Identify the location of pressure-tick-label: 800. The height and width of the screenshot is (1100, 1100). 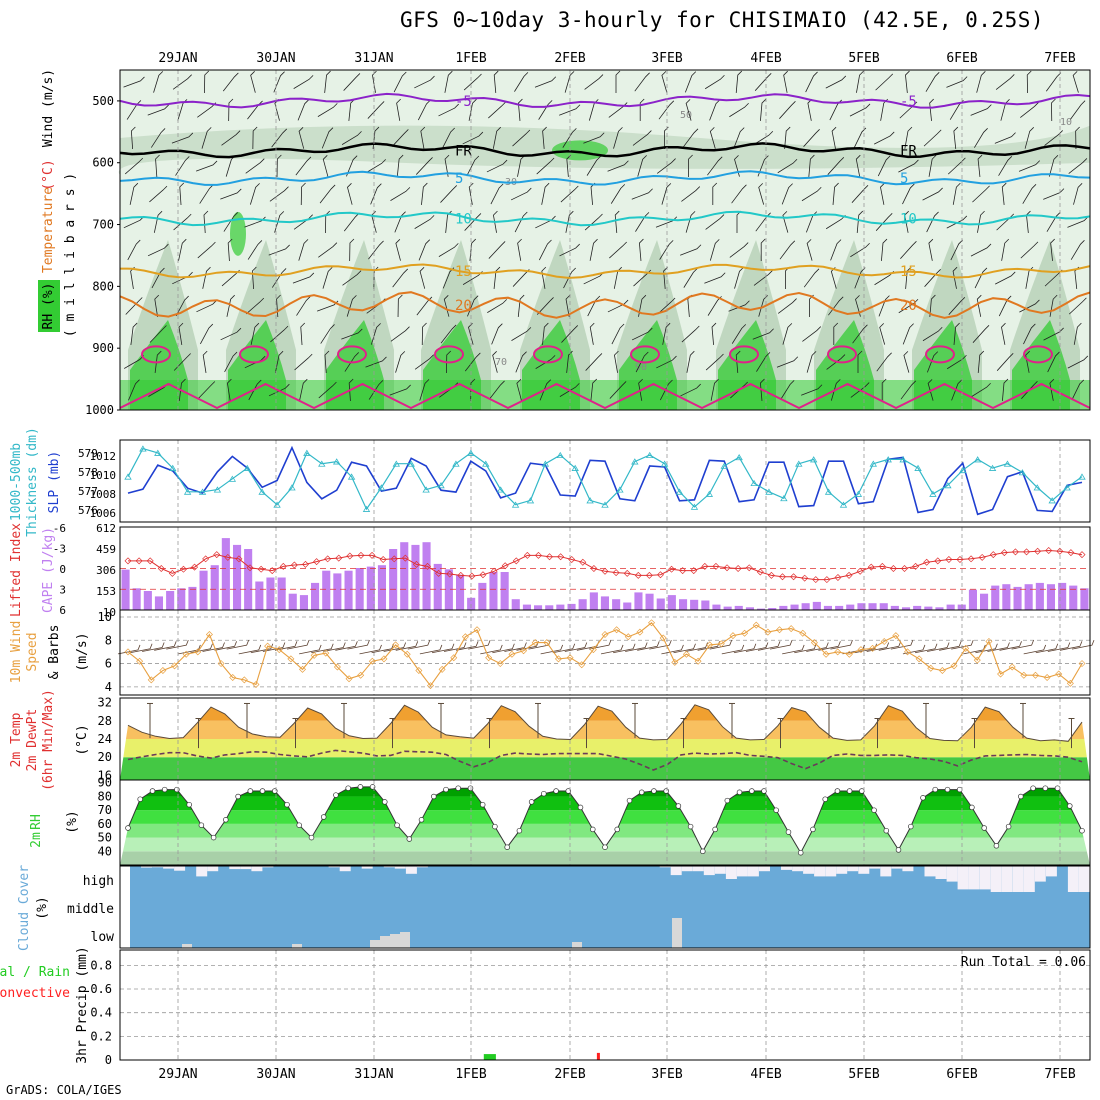
(103, 286).